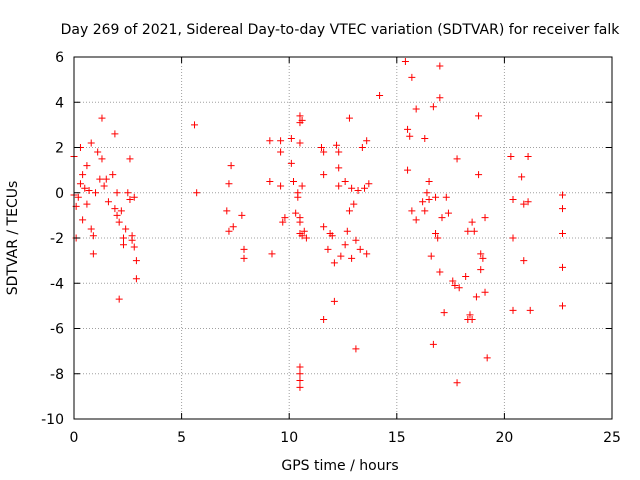 The width and height of the screenshot is (640, 480). I want to click on x-tick-label: 25, so click(612, 438).